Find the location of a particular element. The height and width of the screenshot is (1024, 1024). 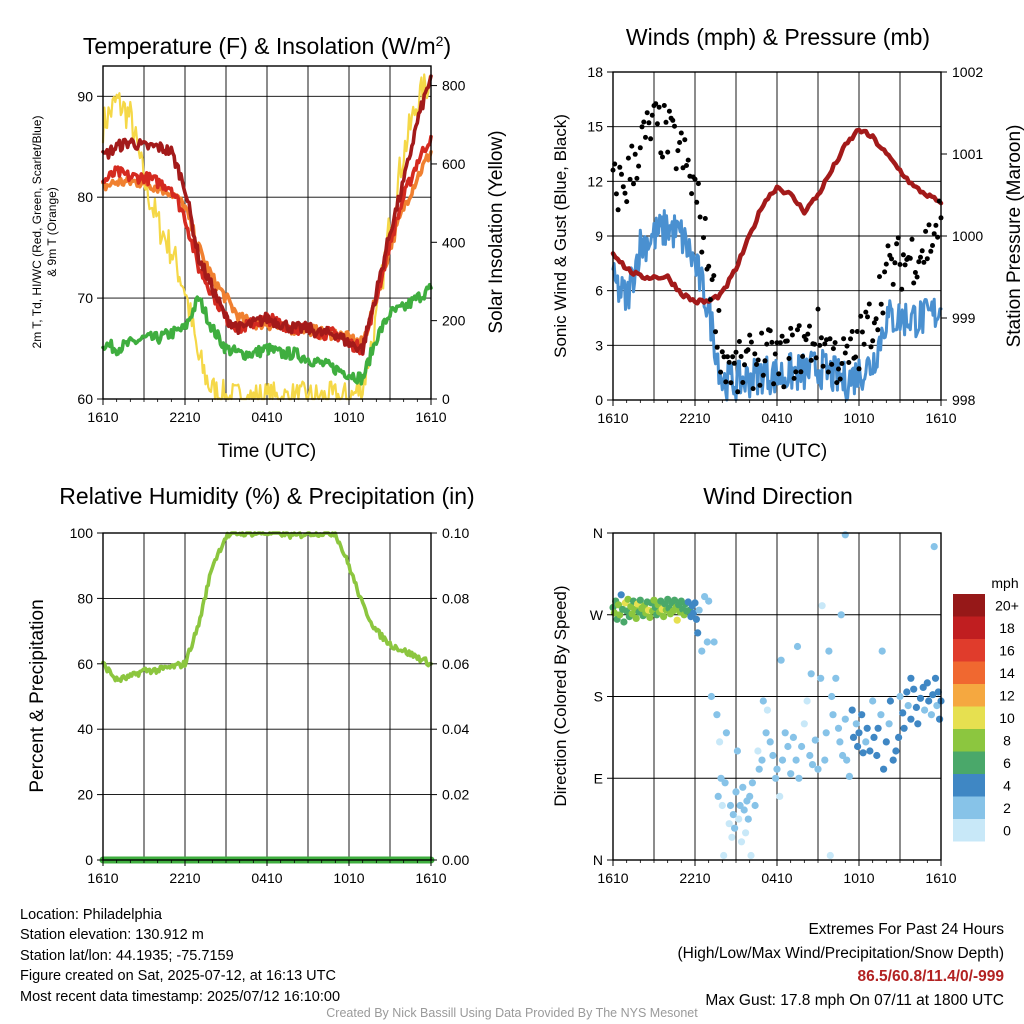

chart-title: Wind Direction is located at coordinates (778, 496).